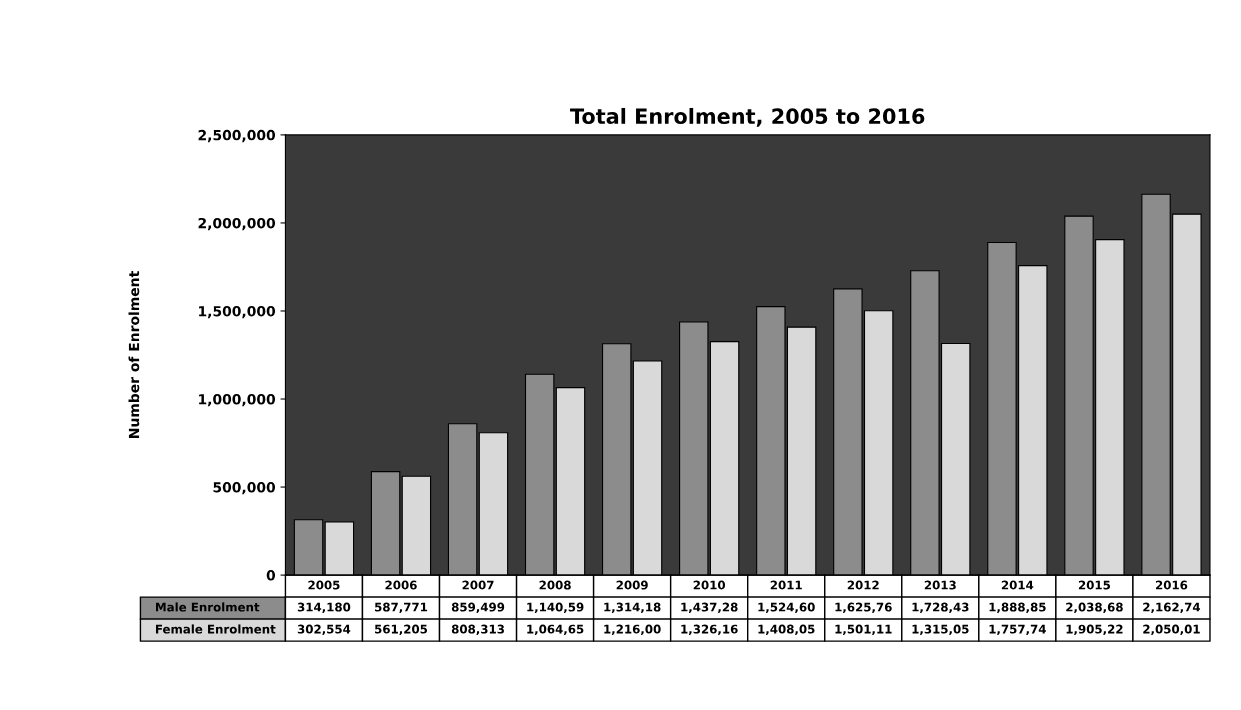 This screenshot has height=710, width=1241. I want to click on y-tick-label: 500,000, so click(244, 488).